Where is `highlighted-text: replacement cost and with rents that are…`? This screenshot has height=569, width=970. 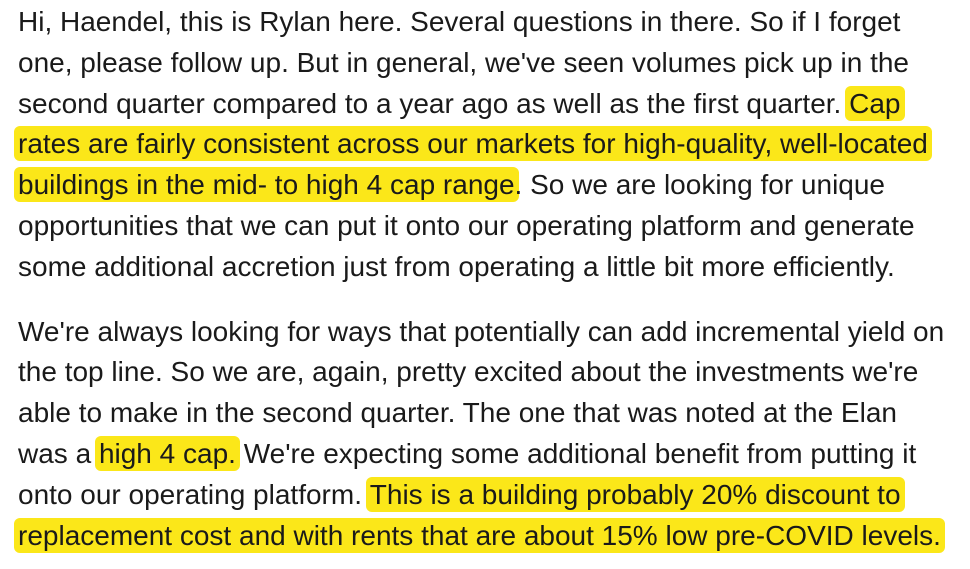
highlighted-text: replacement cost and with rents that are… is located at coordinates (479, 535).